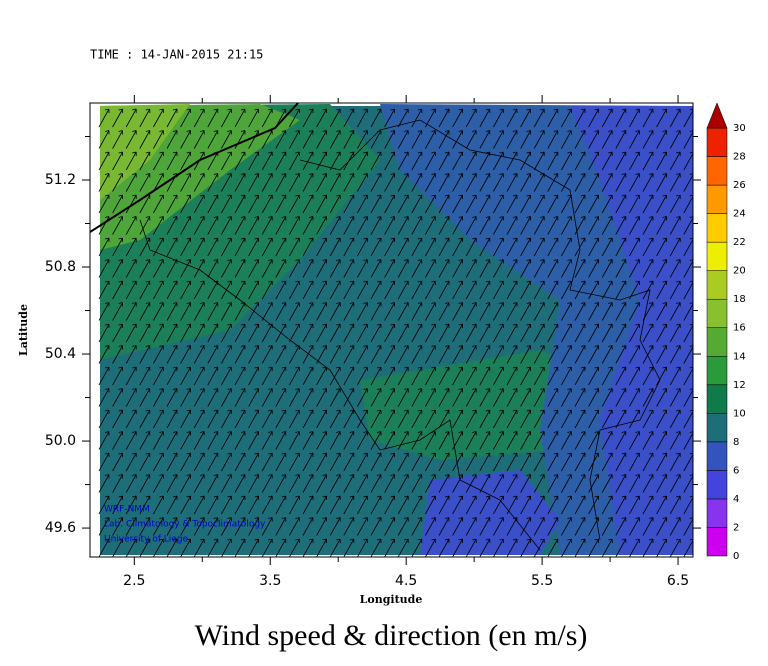  Describe the element at coordinates (736, 527) in the screenshot. I see `colorbar-label: 2` at that location.